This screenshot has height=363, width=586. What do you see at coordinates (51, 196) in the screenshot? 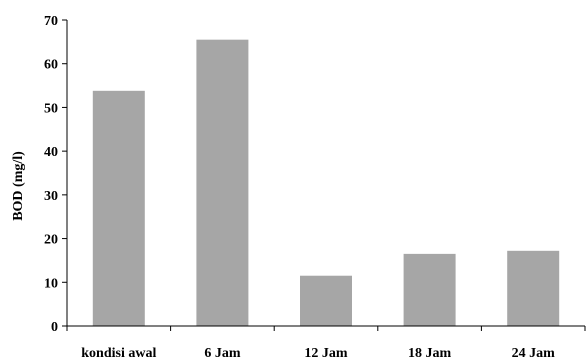
I see `y-tick-label-30: 30` at bounding box center [51, 196].